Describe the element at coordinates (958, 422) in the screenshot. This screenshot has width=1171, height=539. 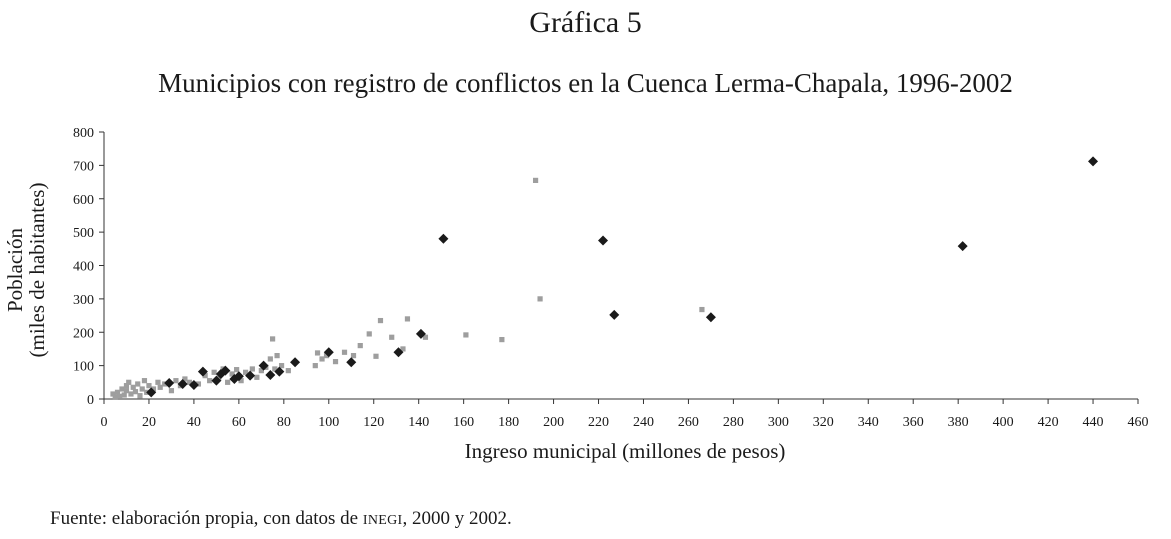
I see `x-tick-label: 380` at that location.